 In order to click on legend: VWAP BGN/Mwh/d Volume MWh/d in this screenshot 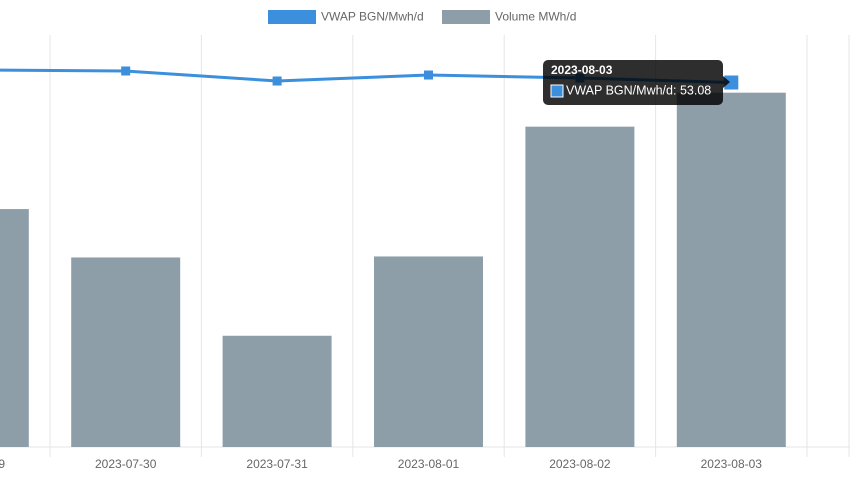, I will do `click(422, 17)`.